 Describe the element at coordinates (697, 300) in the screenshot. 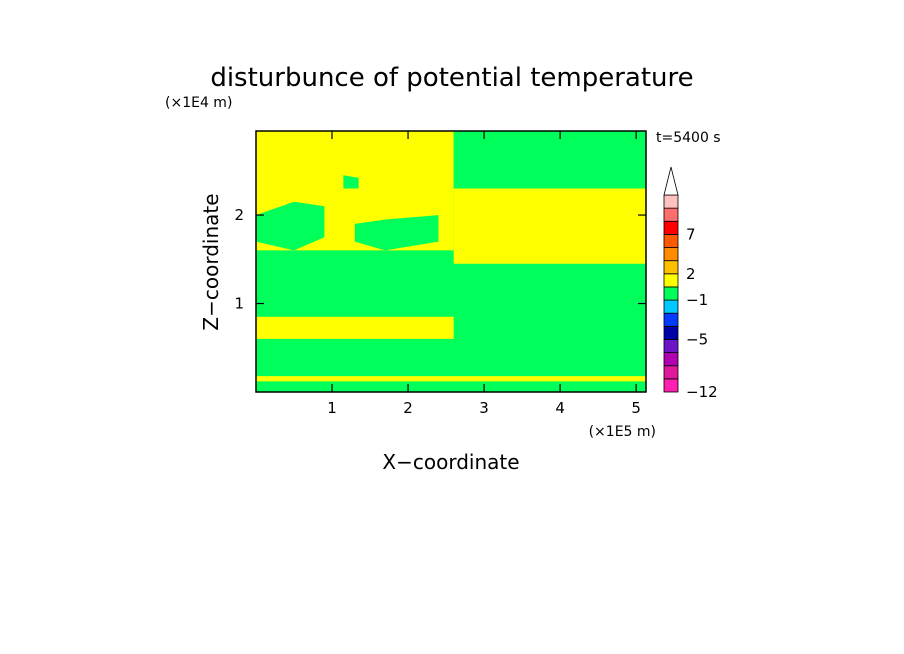

I see `colorbar-tick-label: −1` at that location.